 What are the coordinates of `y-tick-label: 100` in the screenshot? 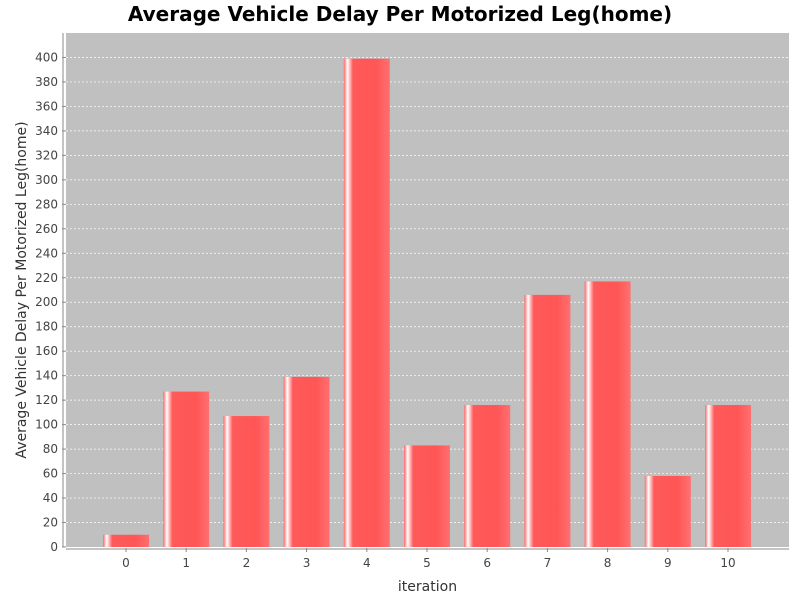 It's located at (46, 425).